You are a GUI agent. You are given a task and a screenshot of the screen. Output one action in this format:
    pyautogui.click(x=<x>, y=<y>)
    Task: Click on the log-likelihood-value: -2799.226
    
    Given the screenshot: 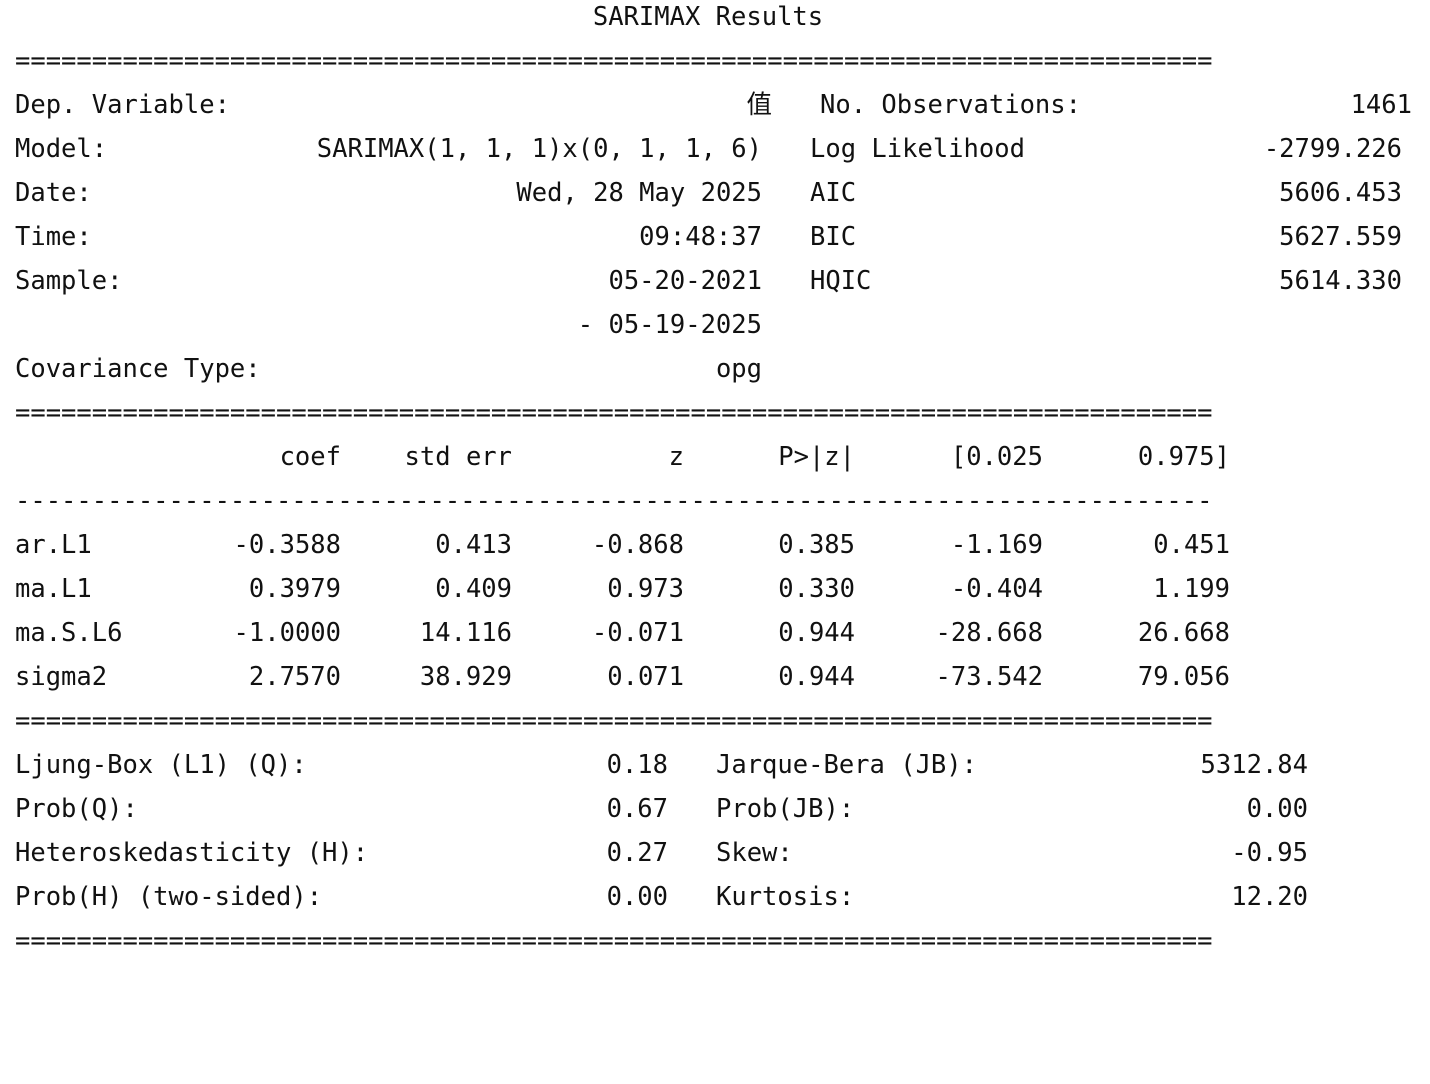 What is the action you would take?
    pyautogui.click(x=1332, y=149)
    